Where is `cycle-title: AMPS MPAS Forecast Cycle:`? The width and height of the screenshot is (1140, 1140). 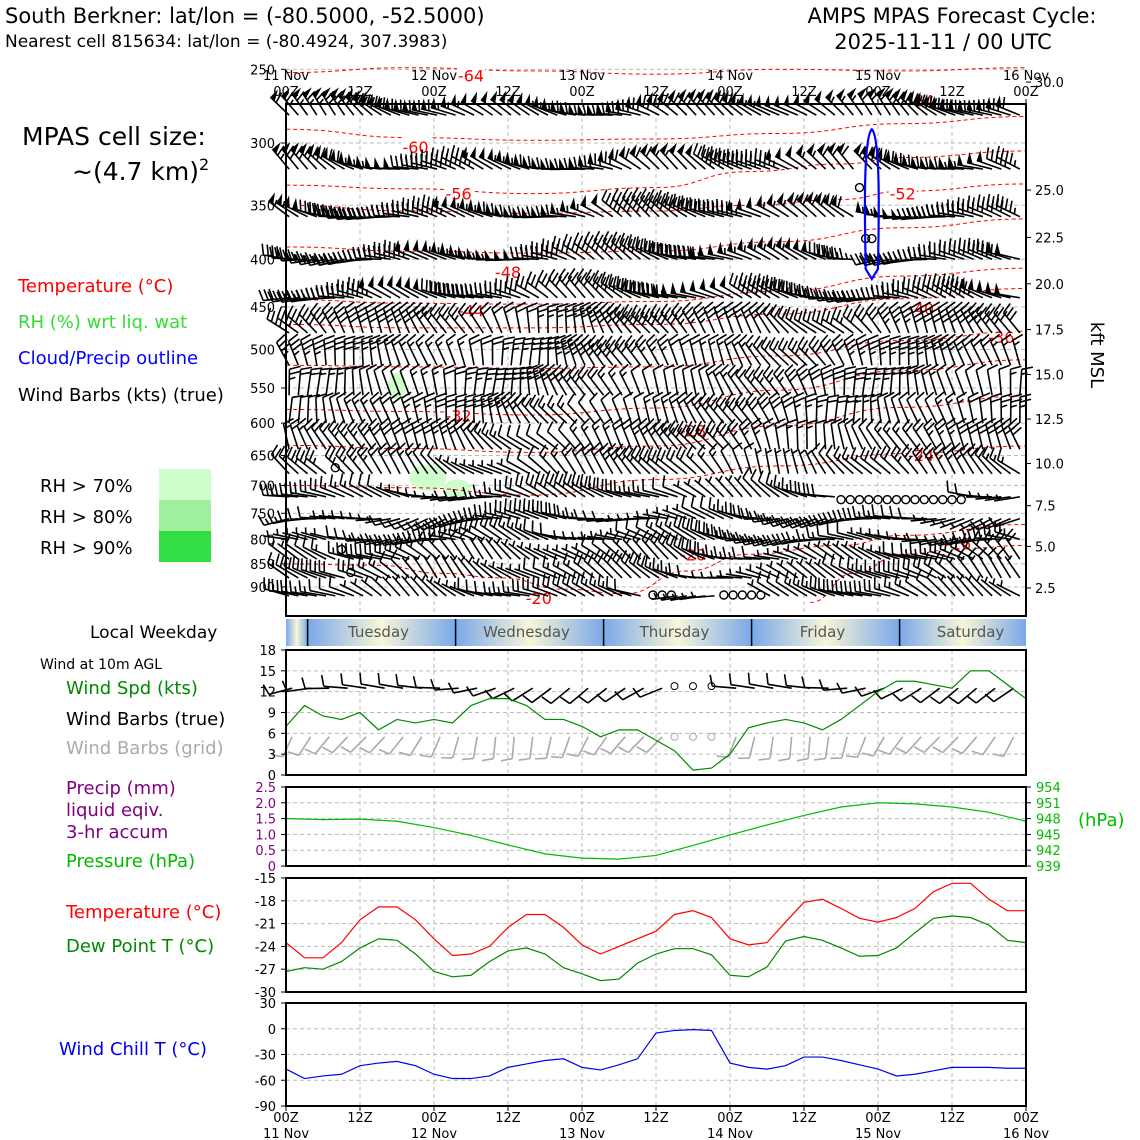
cycle-title: AMPS MPAS Forecast Cycle: is located at coordinates (952, 16).